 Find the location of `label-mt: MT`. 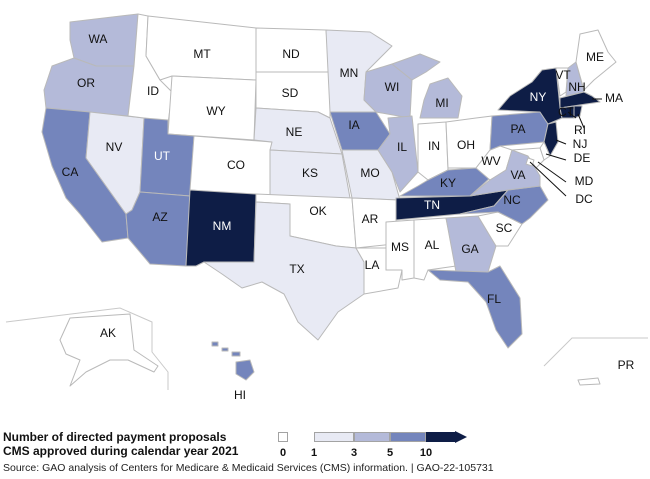

label-mt: MT is located at coordinates (202, 54).